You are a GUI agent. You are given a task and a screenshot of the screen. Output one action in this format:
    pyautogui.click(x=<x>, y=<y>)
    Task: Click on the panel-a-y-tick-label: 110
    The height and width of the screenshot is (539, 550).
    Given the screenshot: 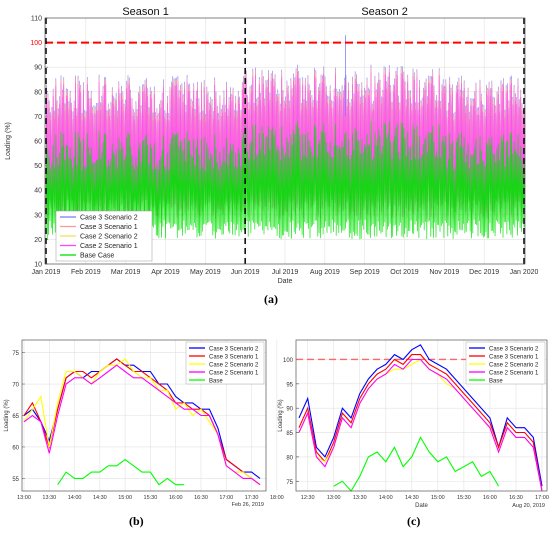 What is the action you would take?
    pyautogui.click(x=36, y=19)
    